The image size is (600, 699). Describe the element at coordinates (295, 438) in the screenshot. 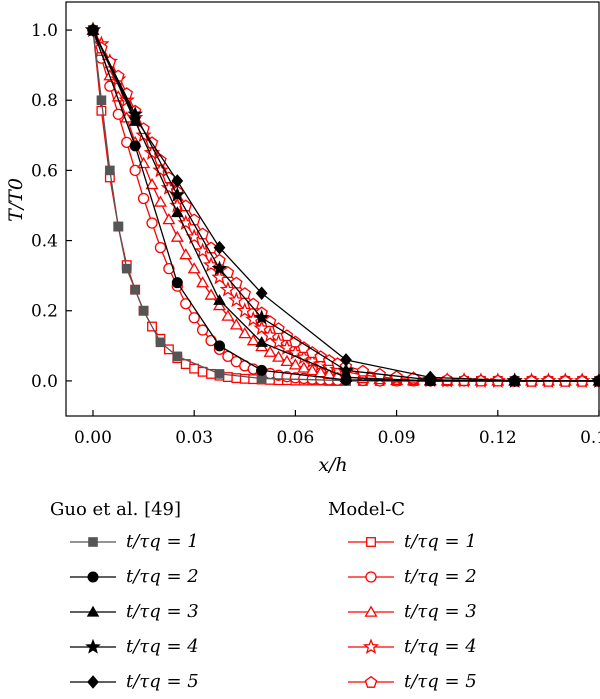

I see `x-tick-label: 0.06` at that location.